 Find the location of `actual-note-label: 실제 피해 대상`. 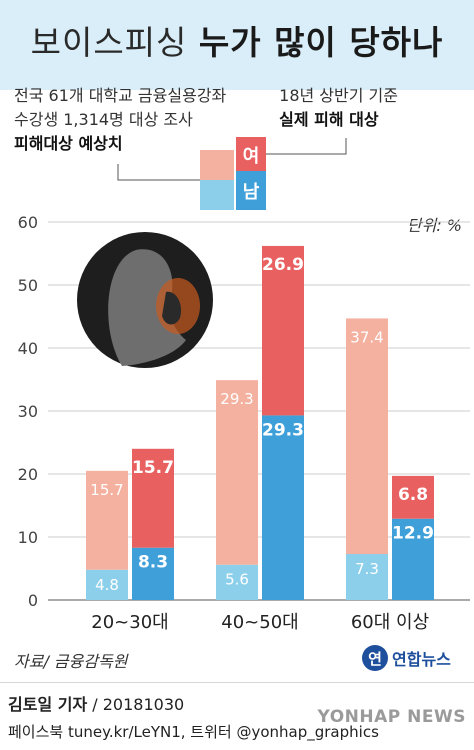

actual-note-label: 실제 피해 대상 is located at coordinates (329, 119).